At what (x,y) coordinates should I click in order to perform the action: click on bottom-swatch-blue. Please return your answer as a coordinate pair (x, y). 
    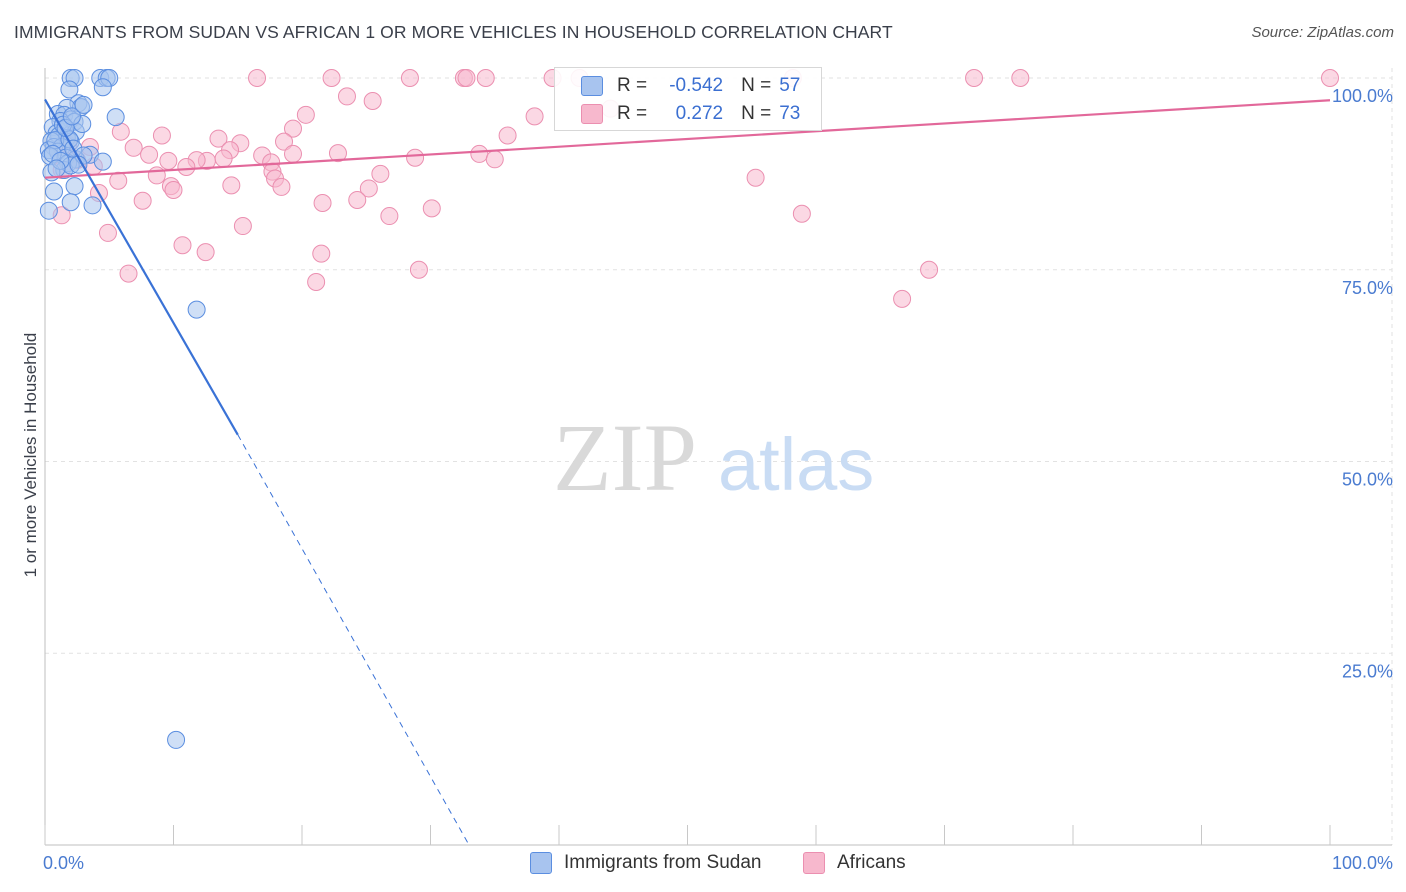
    Looking at the image, I should click on (541, 863).